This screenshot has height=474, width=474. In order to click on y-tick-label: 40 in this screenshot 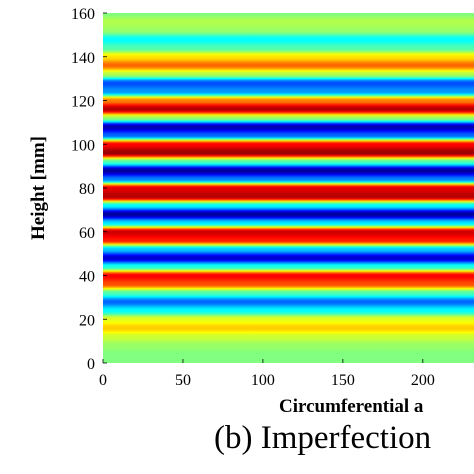, I will do `click(87, 277)`.